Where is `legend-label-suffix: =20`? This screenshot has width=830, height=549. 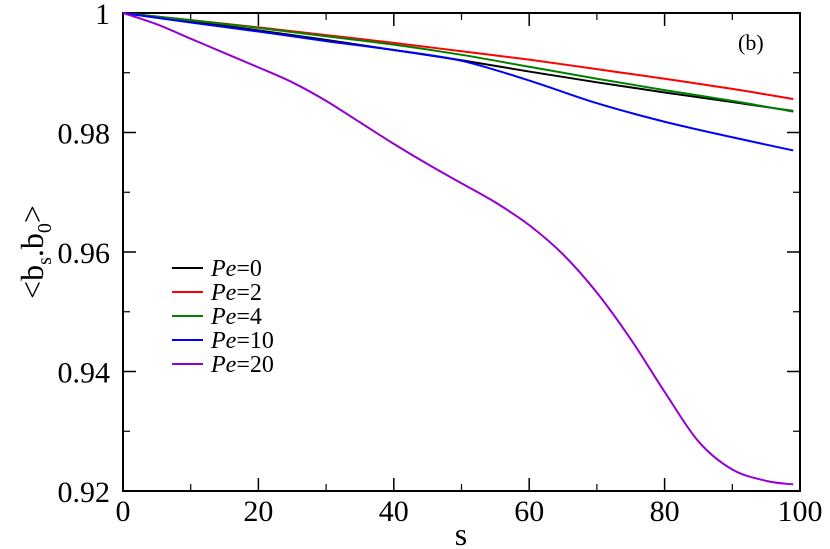
legend-label-suffix: =20 is located at coordinates (255, 365).